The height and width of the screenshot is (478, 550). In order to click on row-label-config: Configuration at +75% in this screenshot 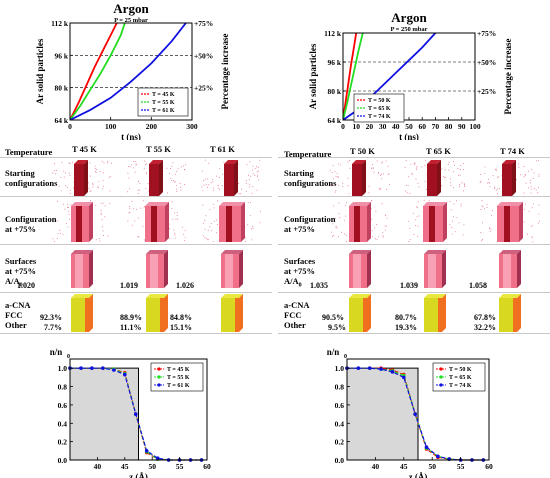, I will do `click(30, 224)`.